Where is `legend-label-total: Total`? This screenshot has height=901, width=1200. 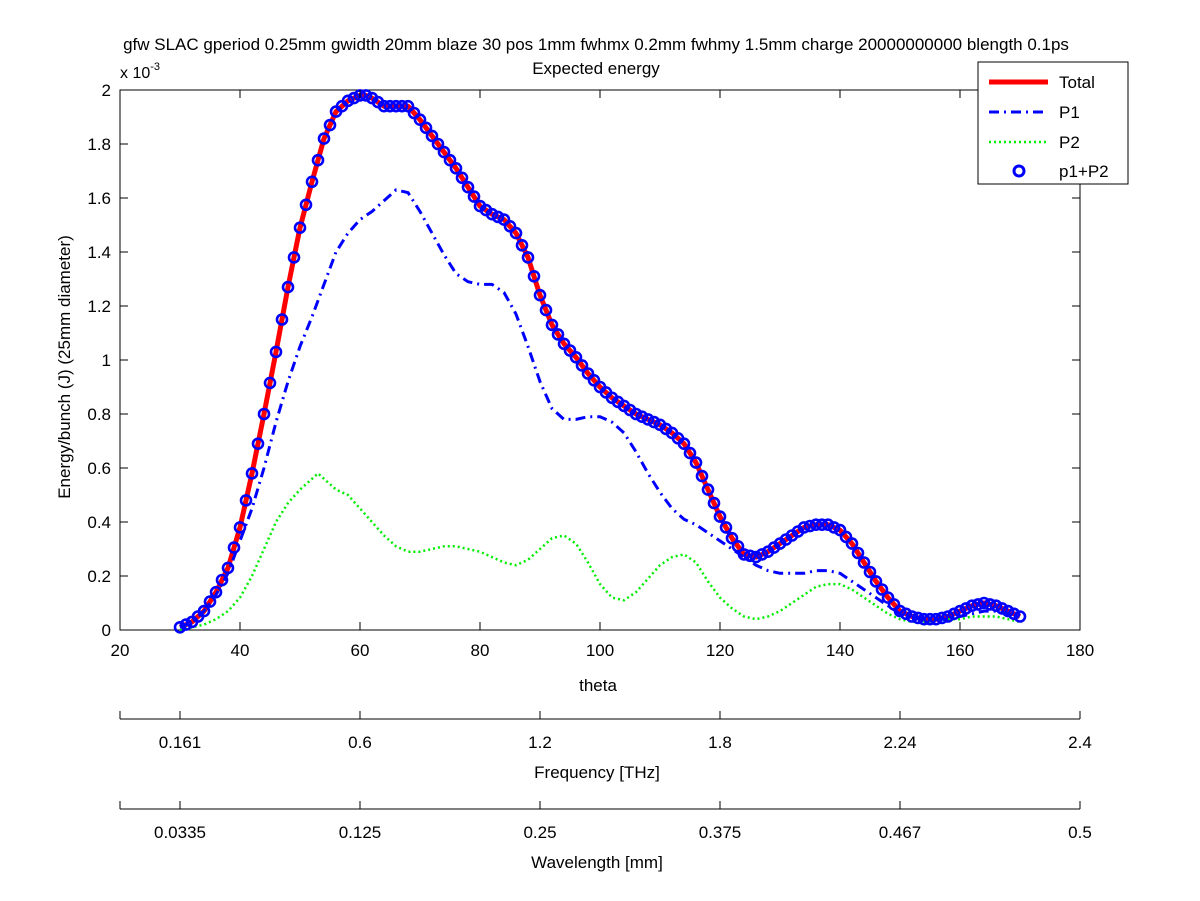 legend-label-total: Total is located at coordinates (1077, 82).